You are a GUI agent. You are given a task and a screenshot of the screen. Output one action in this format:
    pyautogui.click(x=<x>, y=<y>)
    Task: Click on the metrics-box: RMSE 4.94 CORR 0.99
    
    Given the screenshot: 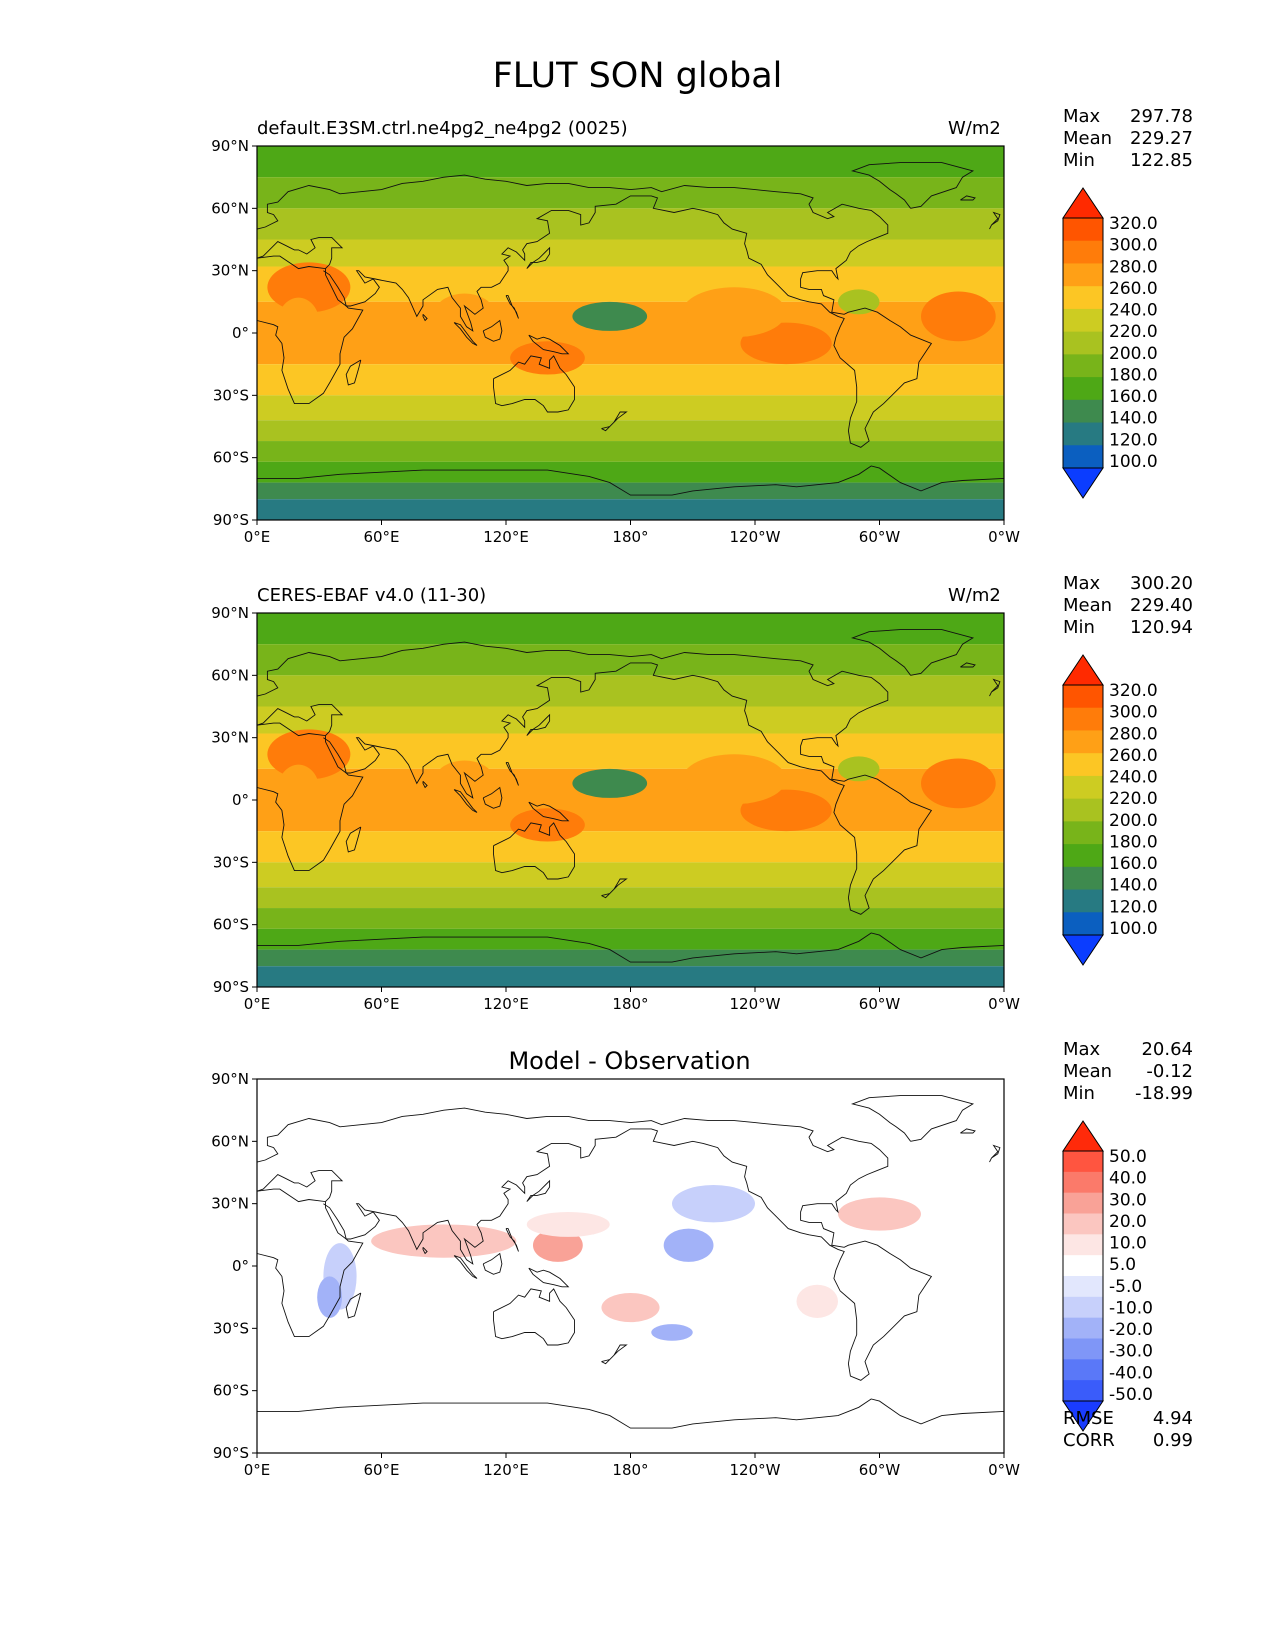 What is the action you would take?
    pyautogui.click(x=1128, y=1430)
    